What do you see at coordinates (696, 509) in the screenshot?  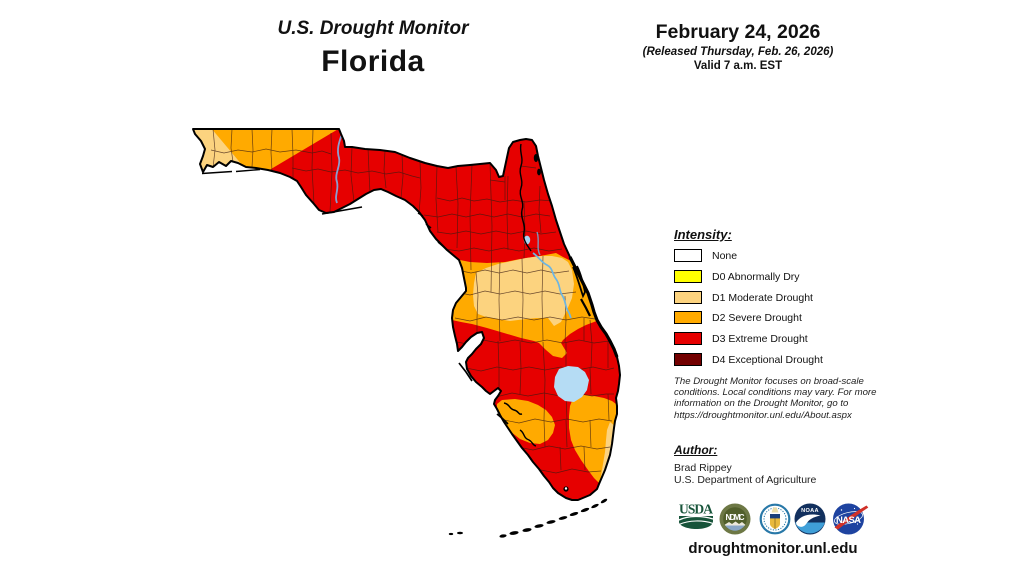 I see `svg-text: USDA` at bounding box center [696, 509].